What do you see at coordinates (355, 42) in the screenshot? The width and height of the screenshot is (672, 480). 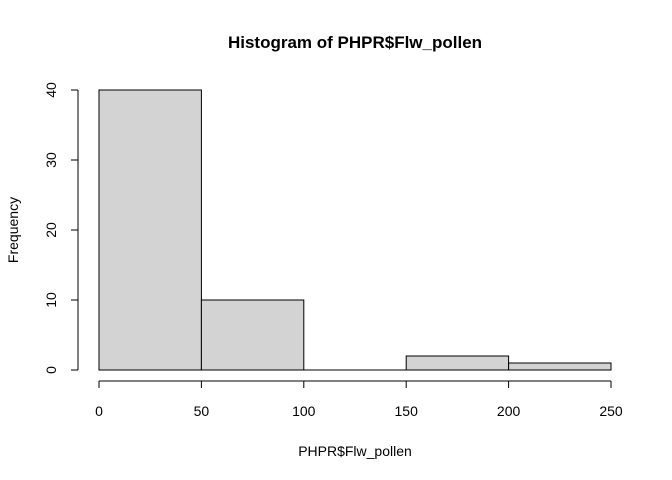 I see `chart-title: Histogram of PHPR$Flw_pollen` at bounding box center [355, 42].